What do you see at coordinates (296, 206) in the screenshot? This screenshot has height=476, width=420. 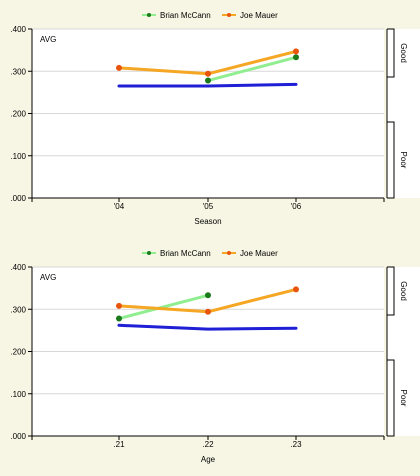 I see `x-tick-label: '06` at bounding box center [296, 206].